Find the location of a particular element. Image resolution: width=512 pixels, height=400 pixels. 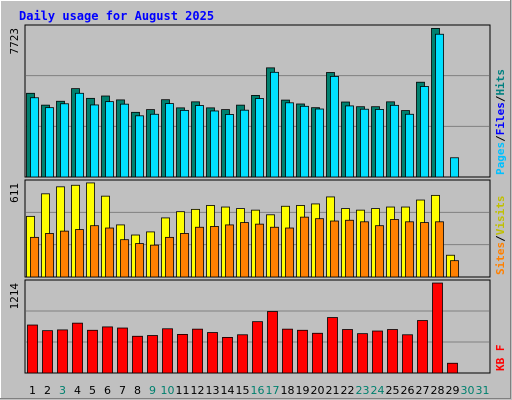

day-label-31: 31 is located at coordinates (483, 390).